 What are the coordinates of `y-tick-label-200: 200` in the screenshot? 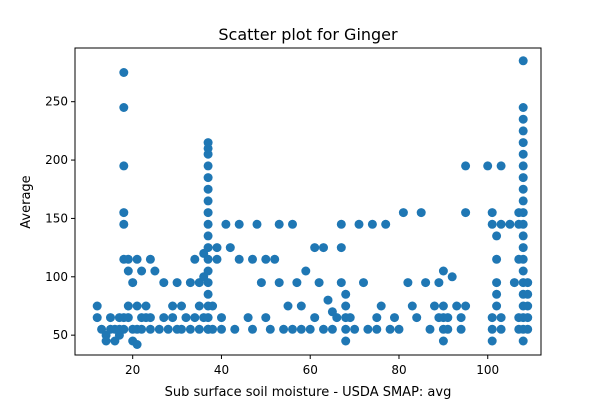 It's located at (56, 160).